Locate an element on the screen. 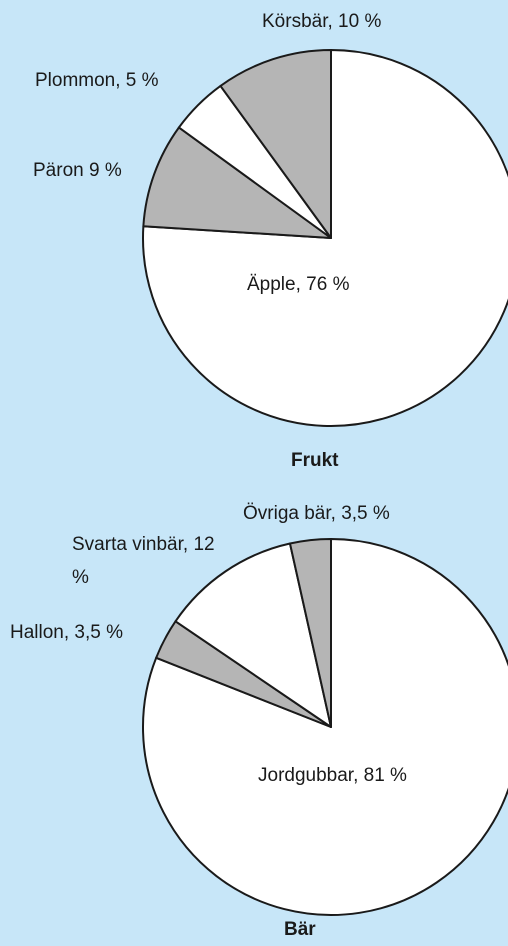 This screenshot has width=508, height=946. slice-label: Äpple, 76 % is located at coordinates (298, 284).